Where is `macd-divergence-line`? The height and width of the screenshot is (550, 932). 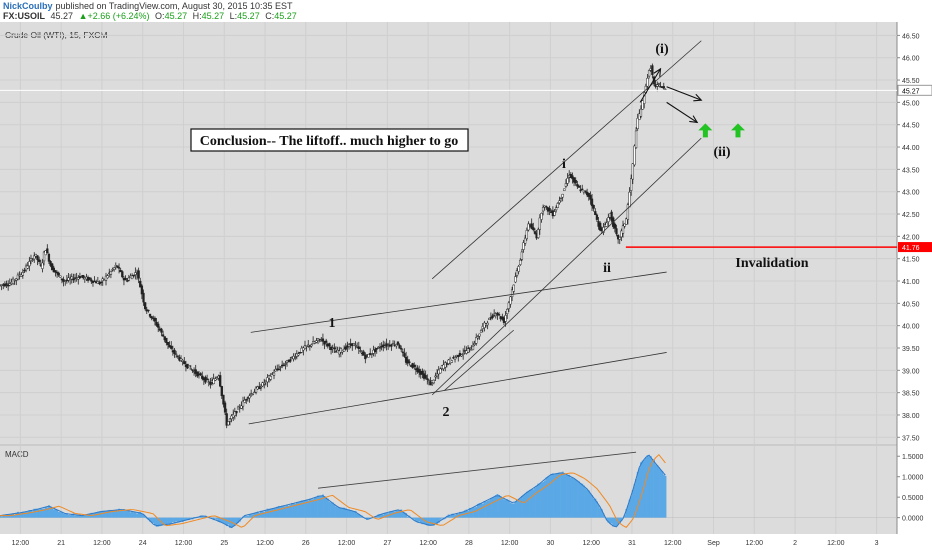 macd-divergence-line is located at coordinates (477, 470).